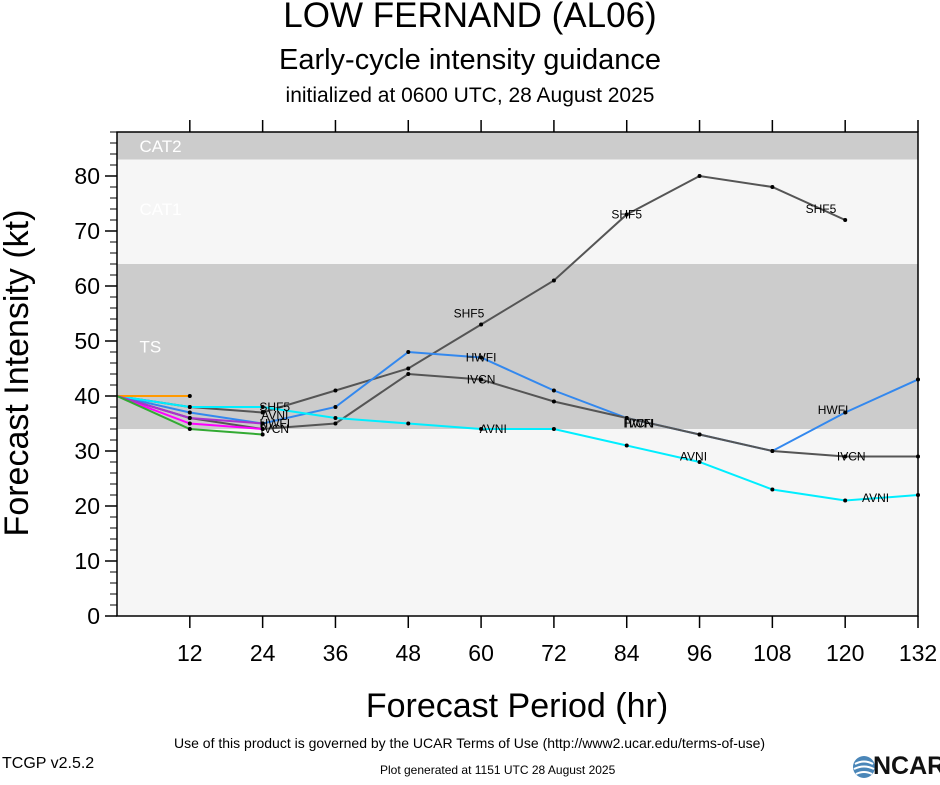 The image size is (940, 785). I want to click on band-cat2, so click(517, 146).